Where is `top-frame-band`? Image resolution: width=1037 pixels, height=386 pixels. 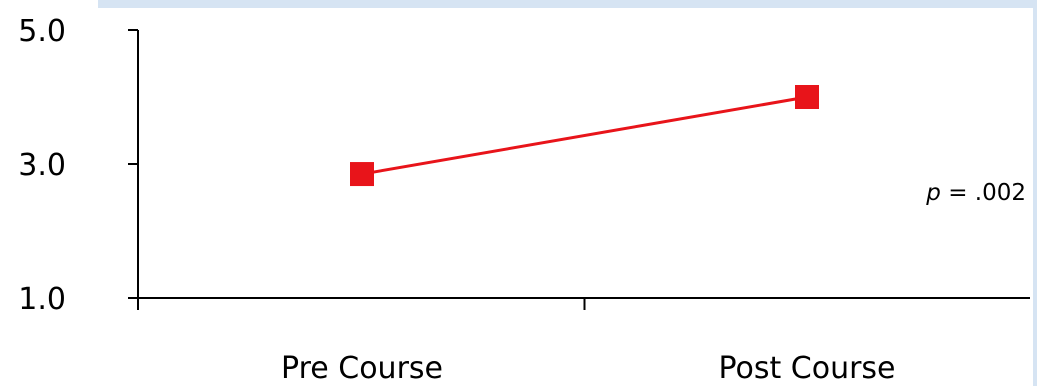
top-frame-band is located at coordinates (567, 4).